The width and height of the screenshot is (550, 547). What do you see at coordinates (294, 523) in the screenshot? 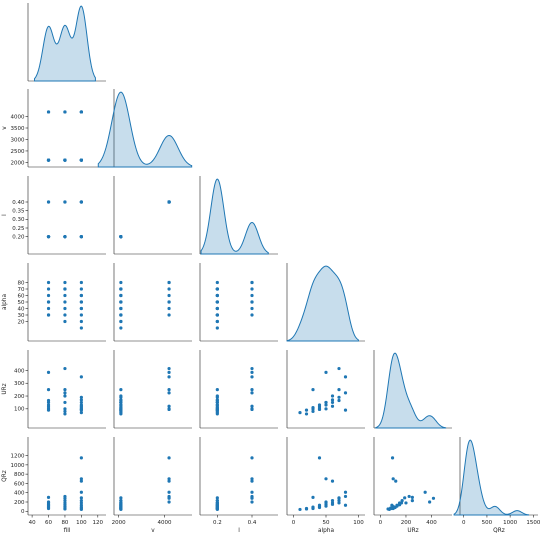
I see `x-tick-label: 0` at bounding box center [294, 523].